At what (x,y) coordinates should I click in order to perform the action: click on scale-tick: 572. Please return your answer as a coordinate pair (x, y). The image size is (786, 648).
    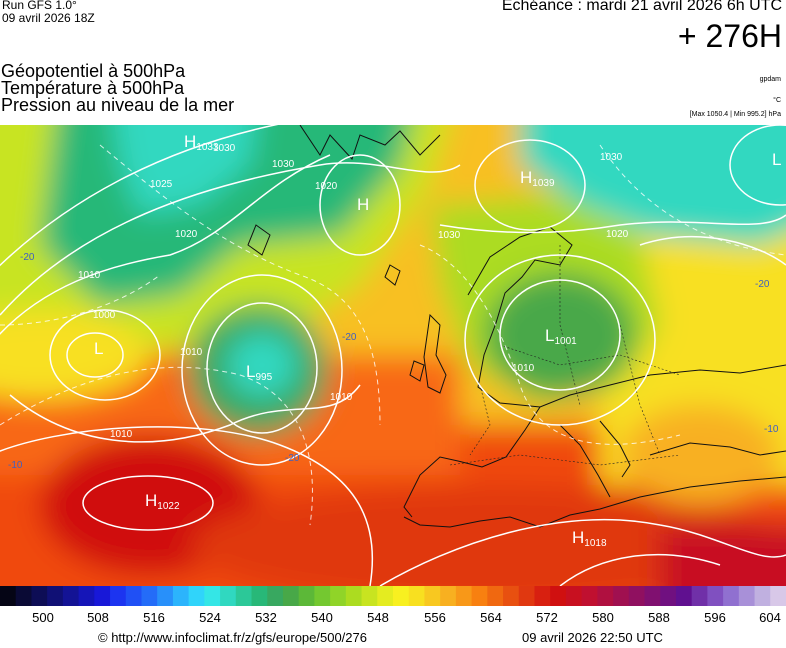
    Looking at the image, I should click on (547, 617).